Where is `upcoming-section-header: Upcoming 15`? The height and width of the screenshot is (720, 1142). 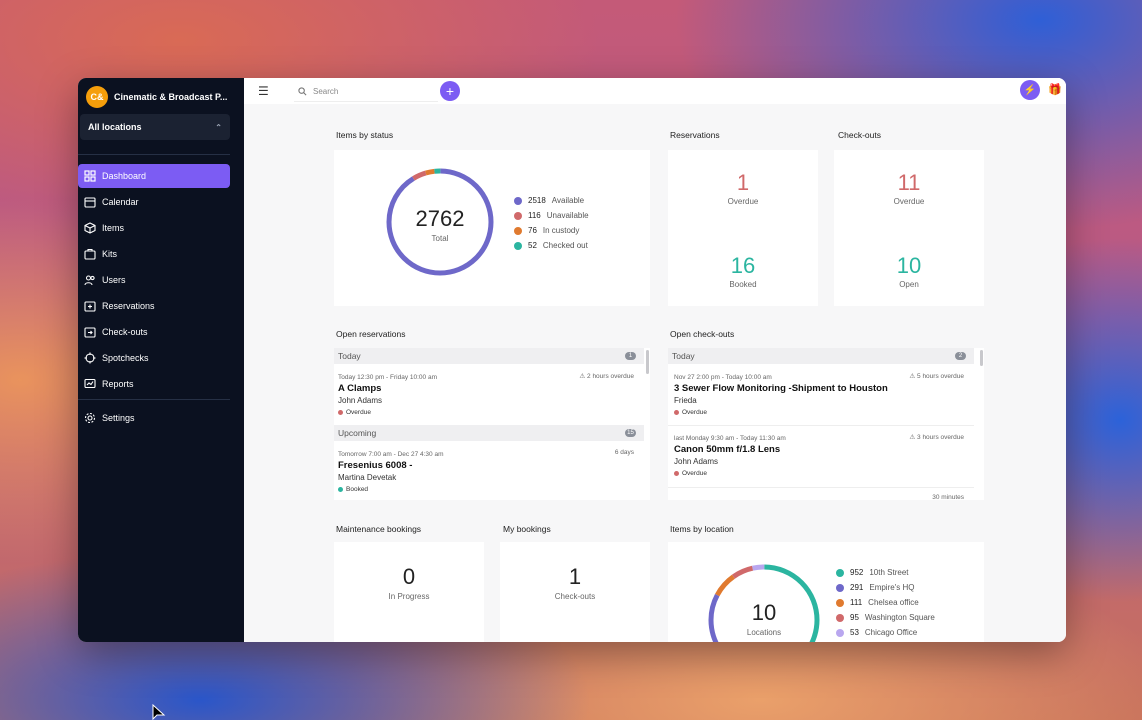 upcoming-section-header: Upcoming 15 is located at coordinates (489, 433).